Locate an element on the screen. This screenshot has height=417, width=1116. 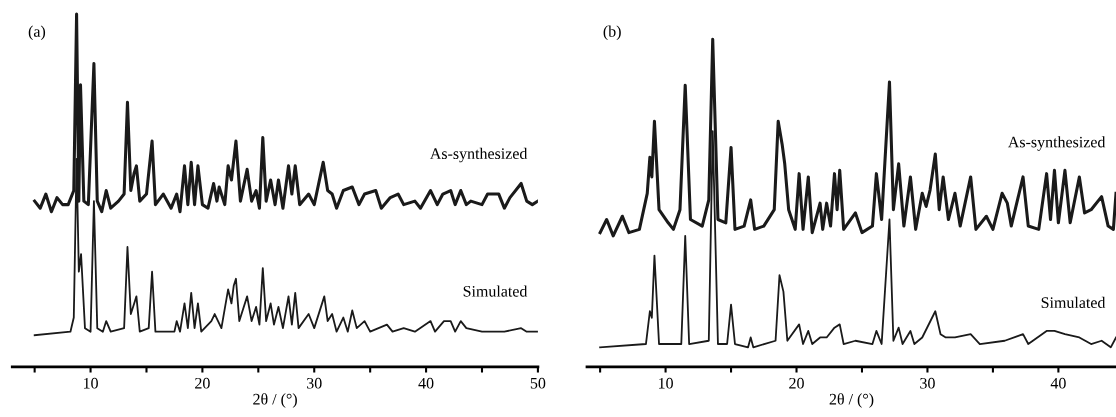
text: (a) is located at coordinates (37, 33).